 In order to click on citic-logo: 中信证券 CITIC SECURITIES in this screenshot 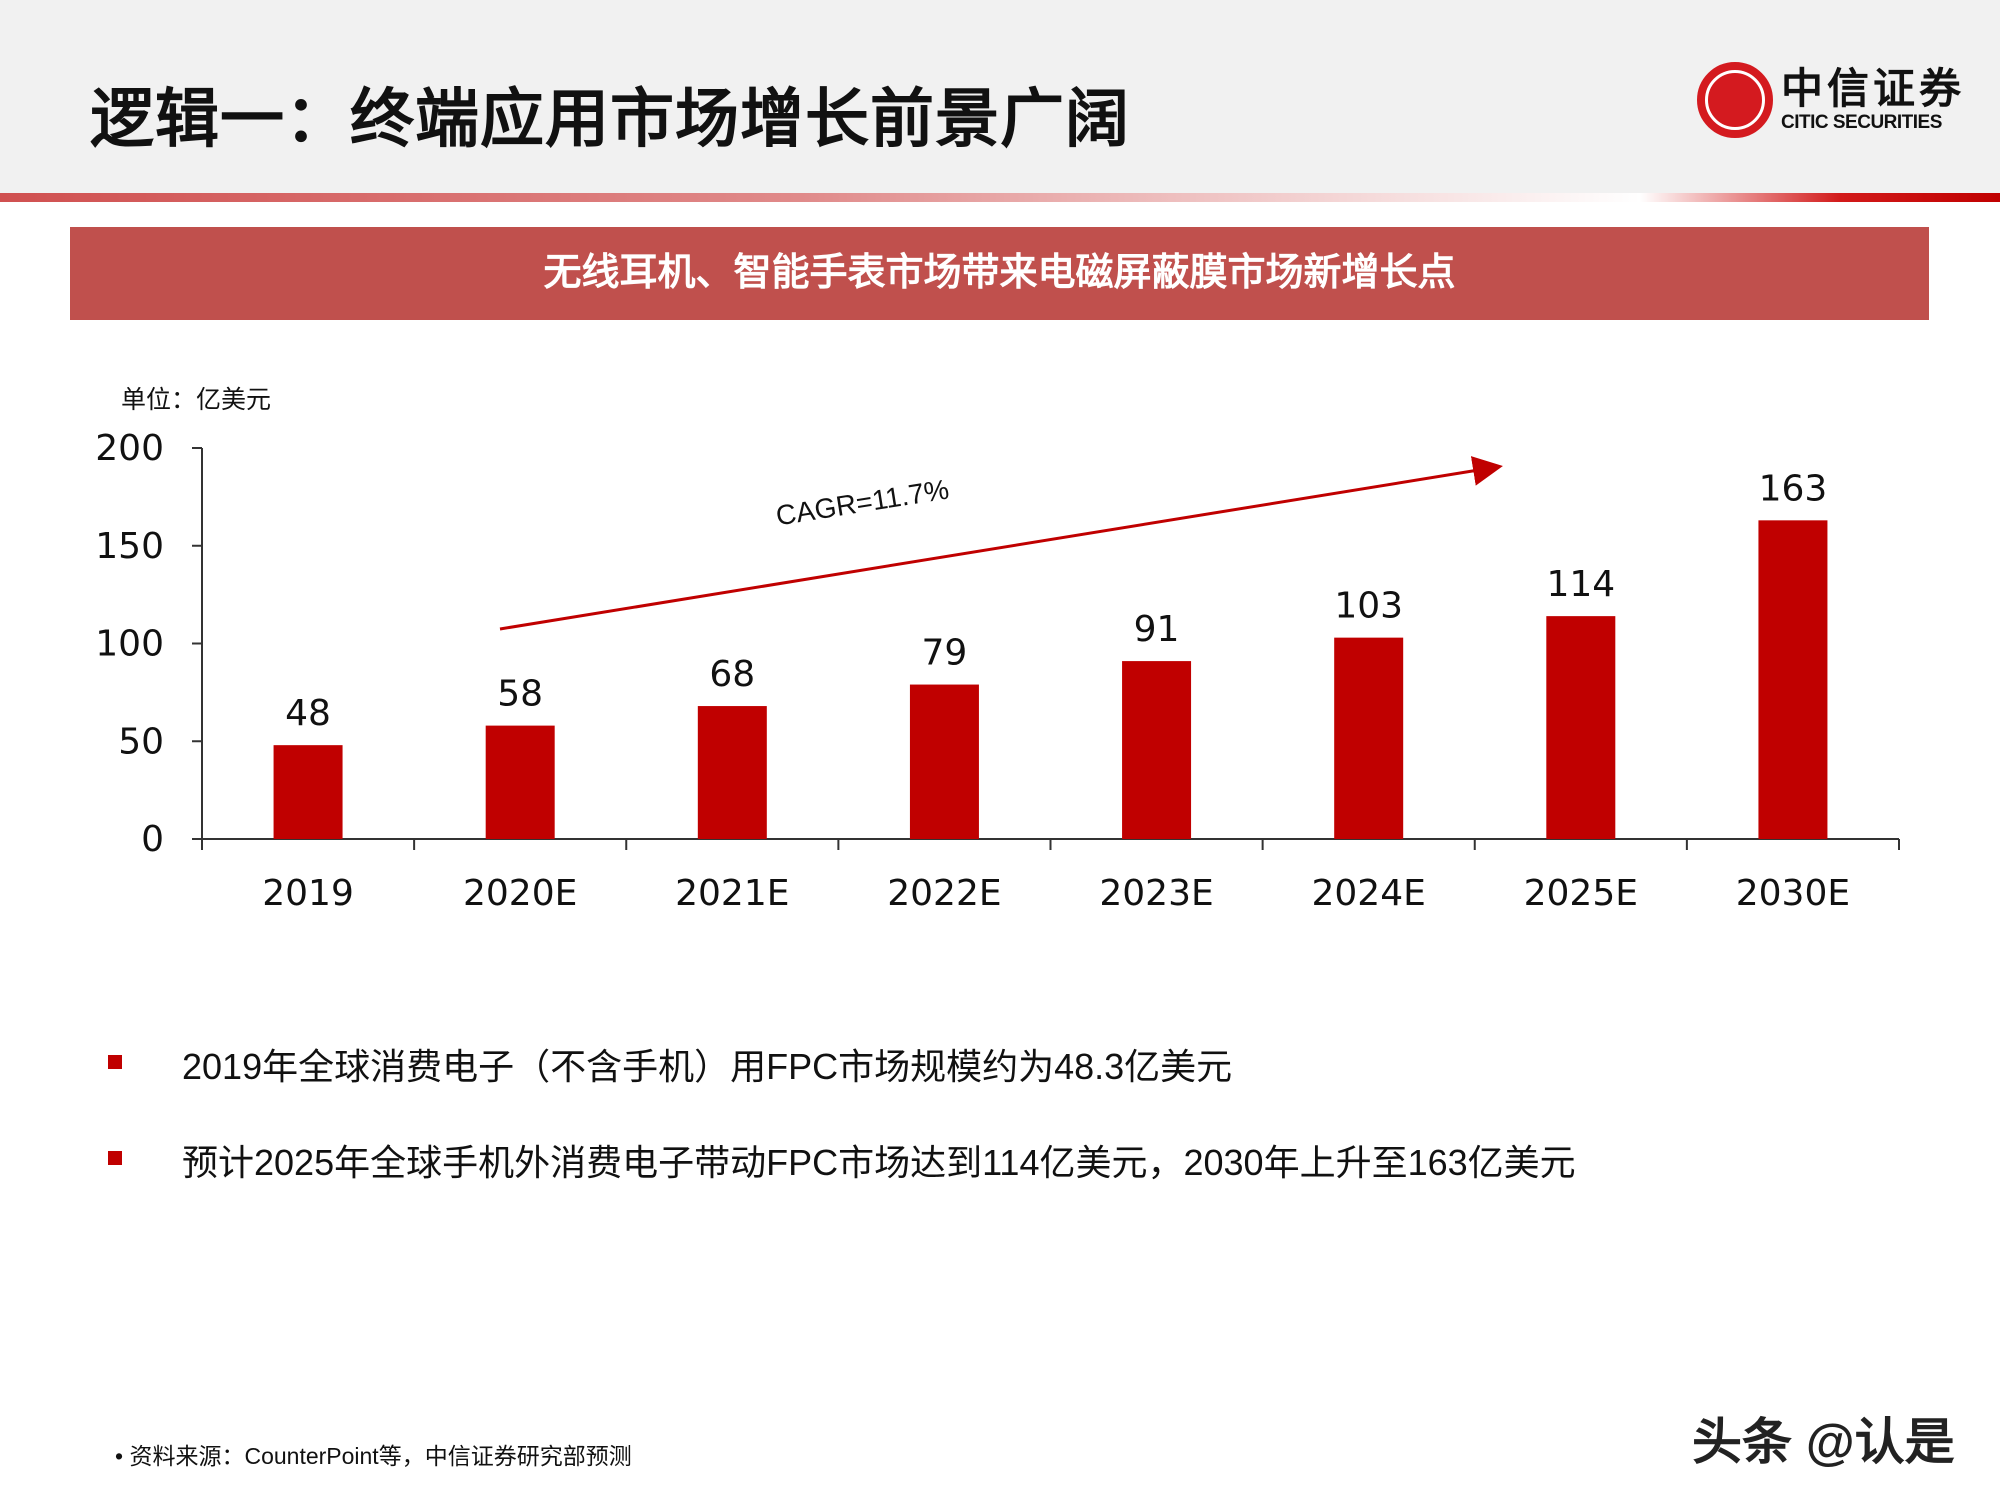, I will do `click(1831, 100)`.